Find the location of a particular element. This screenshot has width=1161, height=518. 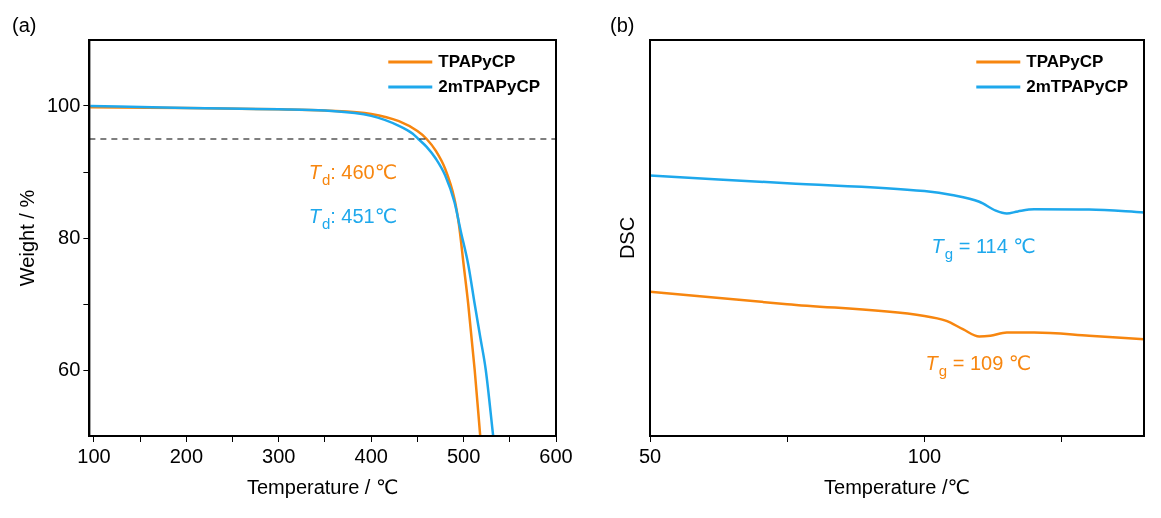

y-tick-label: 80 is located at coordinates (69, 236).